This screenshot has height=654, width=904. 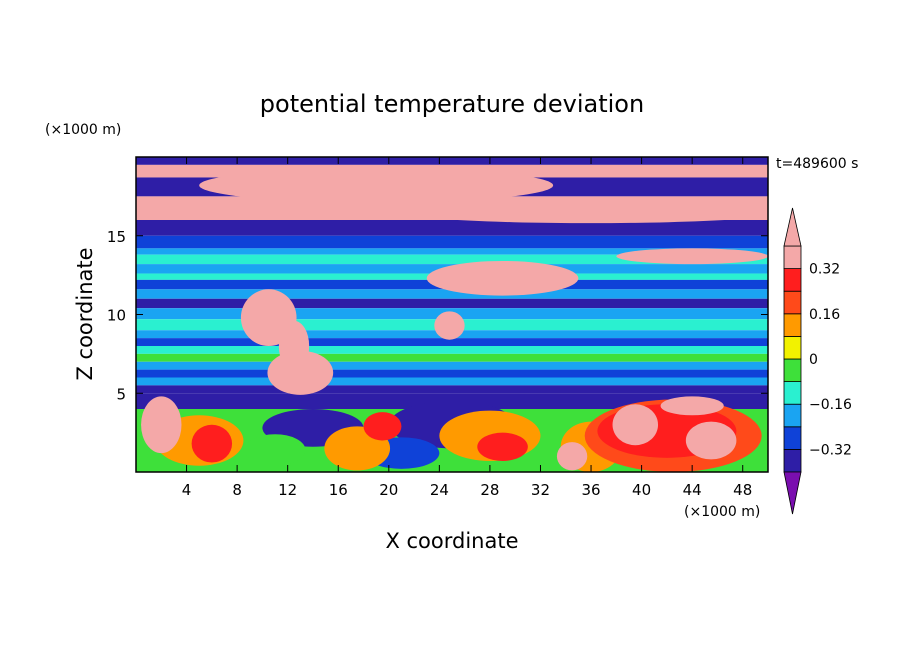 What do you see at coordinates (722, 512) in the screenshot?
I see `x-unit-label: (×1000 m)` at bounding box center [722, 512].